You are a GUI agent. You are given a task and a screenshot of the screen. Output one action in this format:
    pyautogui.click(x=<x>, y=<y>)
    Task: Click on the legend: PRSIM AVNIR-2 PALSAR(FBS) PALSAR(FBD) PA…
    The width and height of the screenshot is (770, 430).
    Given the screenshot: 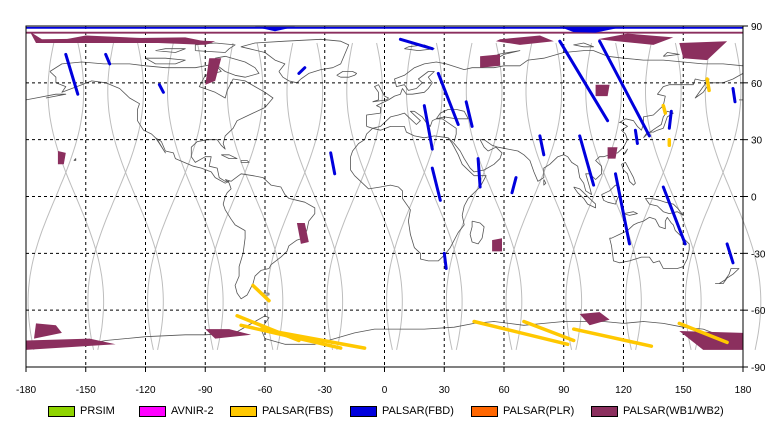 What is the action you would take?
    pyautogui.click(x=408, y=411)
    